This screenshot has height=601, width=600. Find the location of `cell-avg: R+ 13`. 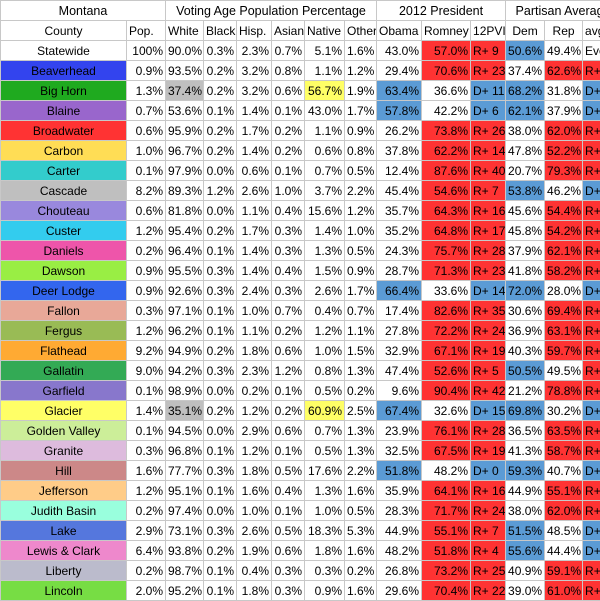

cell-avg: R+ 13 is located at coordinates (591, 71).